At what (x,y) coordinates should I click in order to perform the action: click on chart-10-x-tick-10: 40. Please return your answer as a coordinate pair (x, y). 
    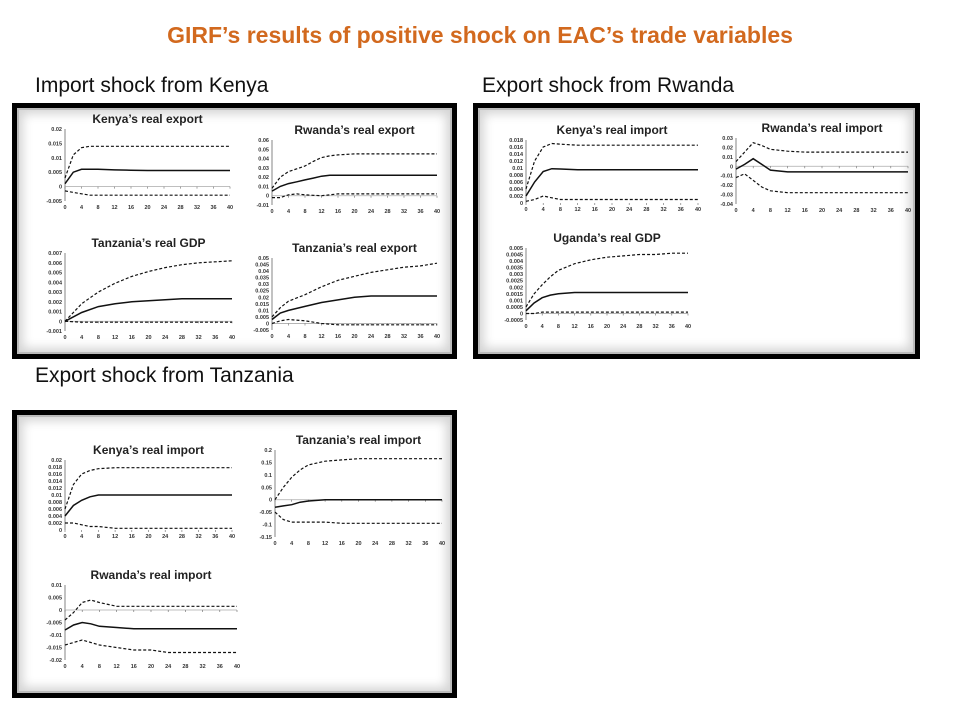
    Looking at the image, I should click on (237, 667).